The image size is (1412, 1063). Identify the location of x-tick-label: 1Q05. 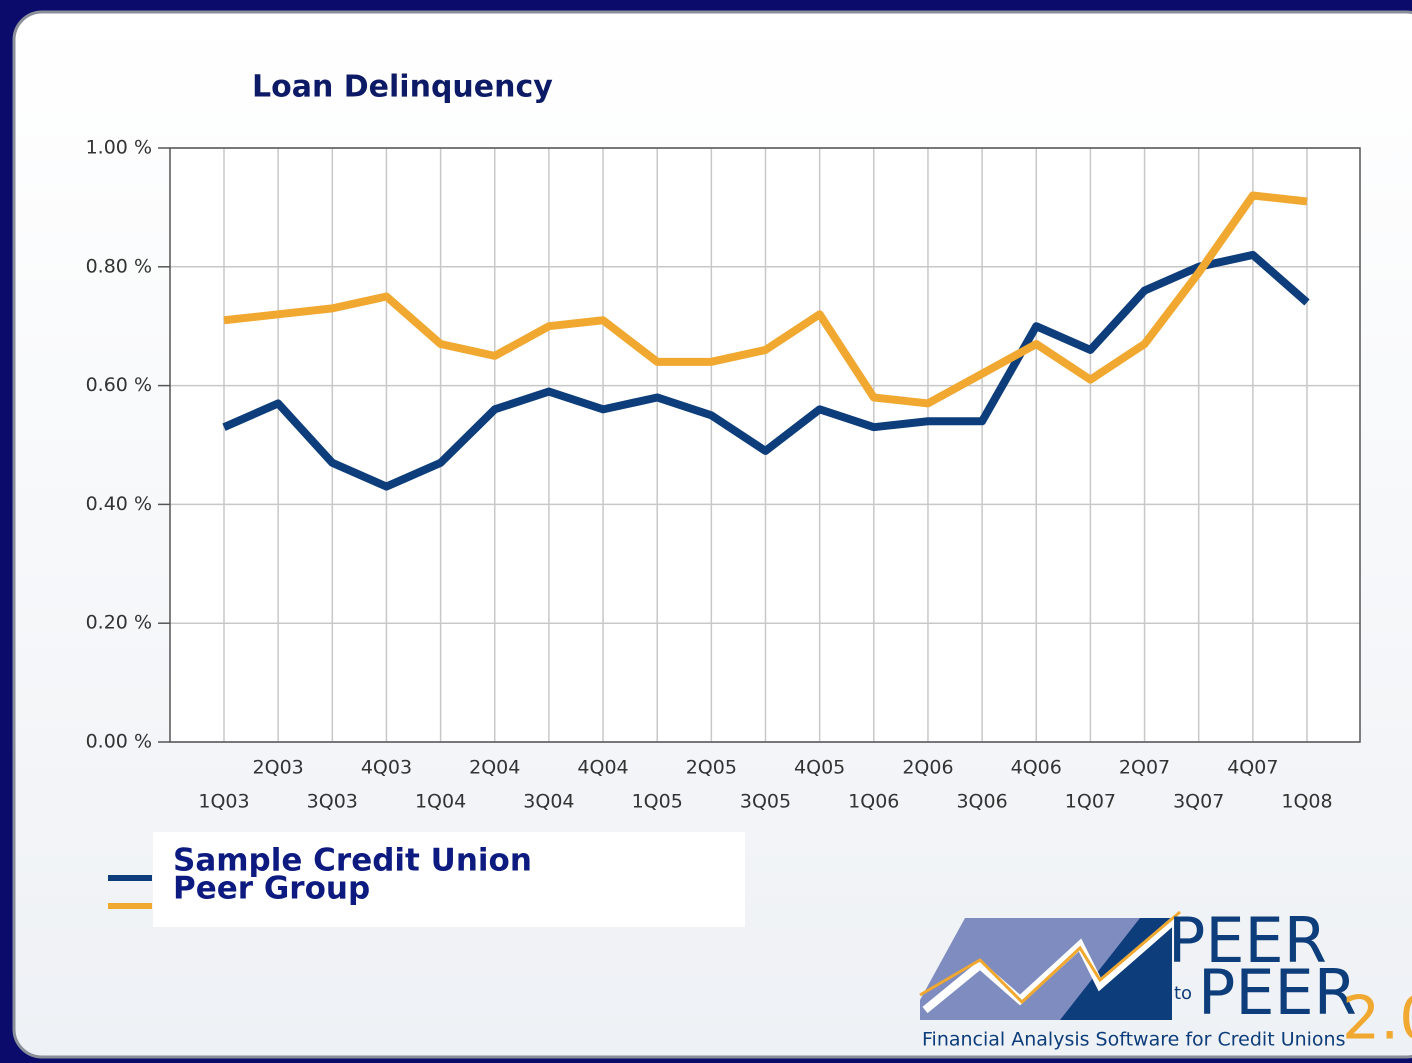
(657, 802).